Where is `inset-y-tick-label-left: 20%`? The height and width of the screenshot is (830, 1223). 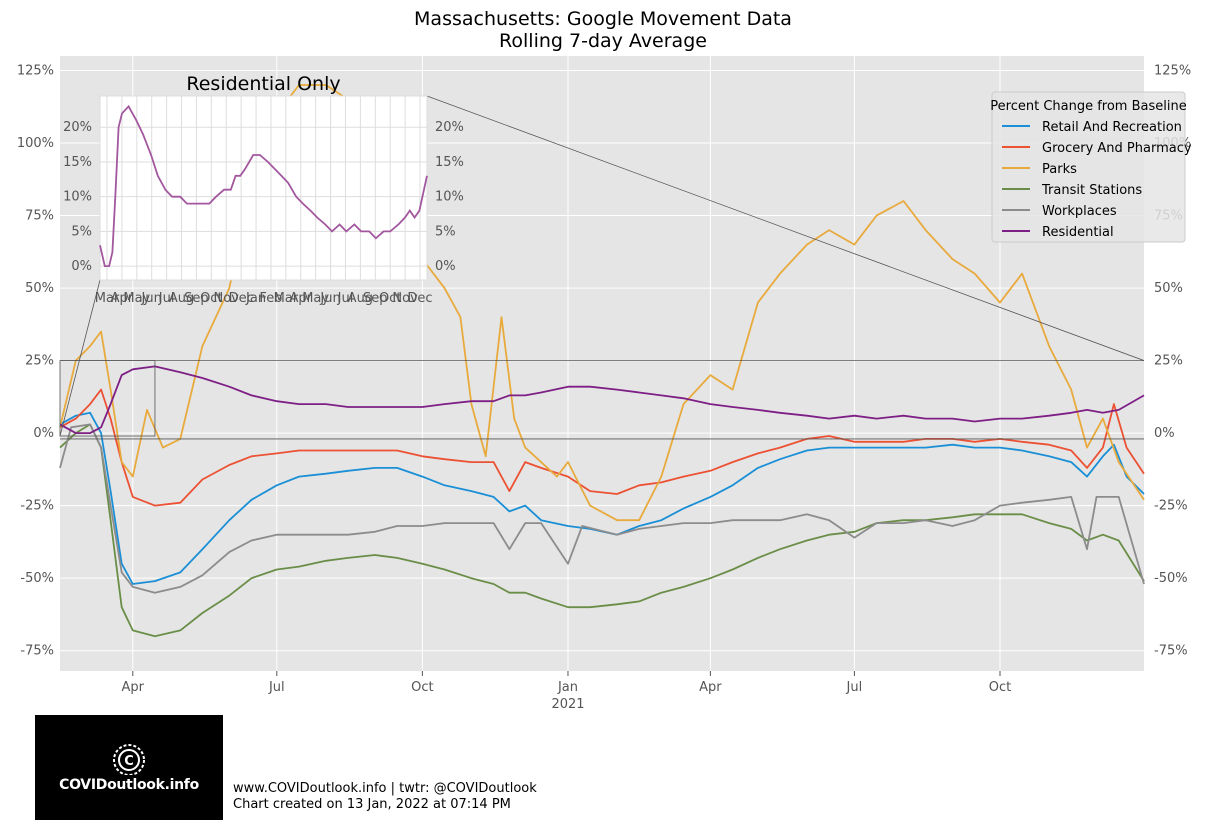 inset-y-tick-label-left: 20% is located at coordinates (77, 127).